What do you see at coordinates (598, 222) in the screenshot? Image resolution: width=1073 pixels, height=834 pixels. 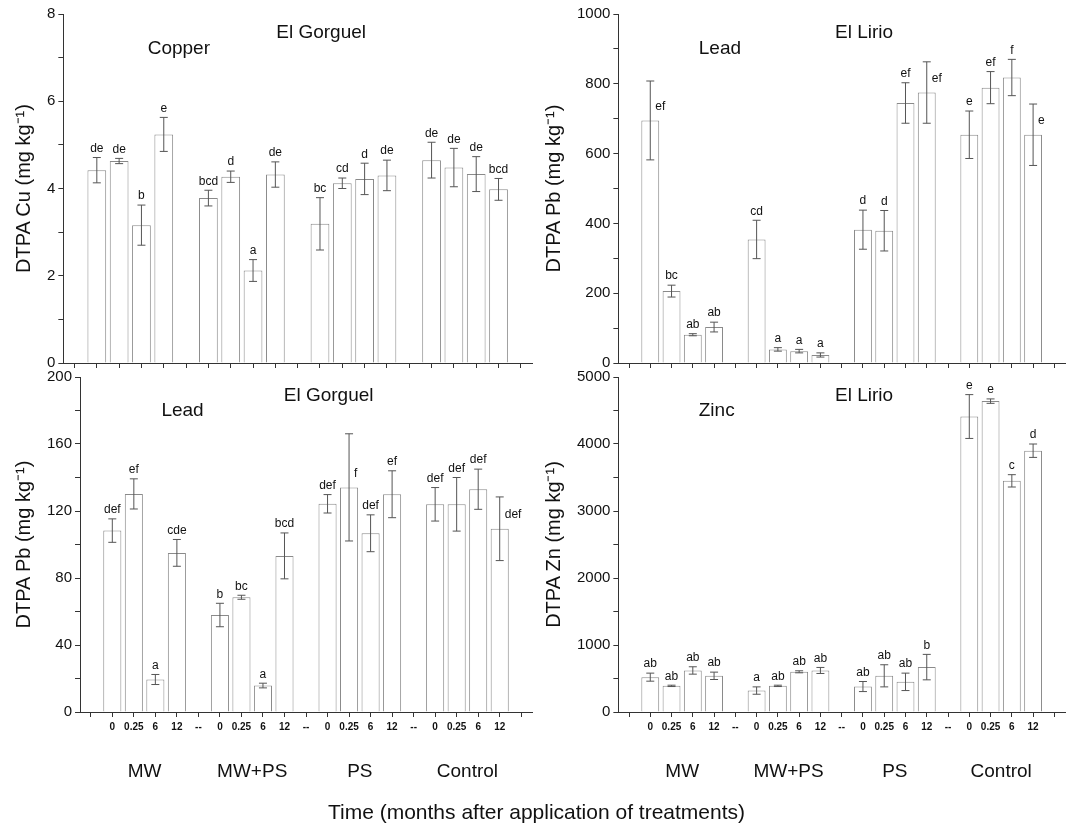 I see `y-tick-label: 400` at bounding box center [598, 222].